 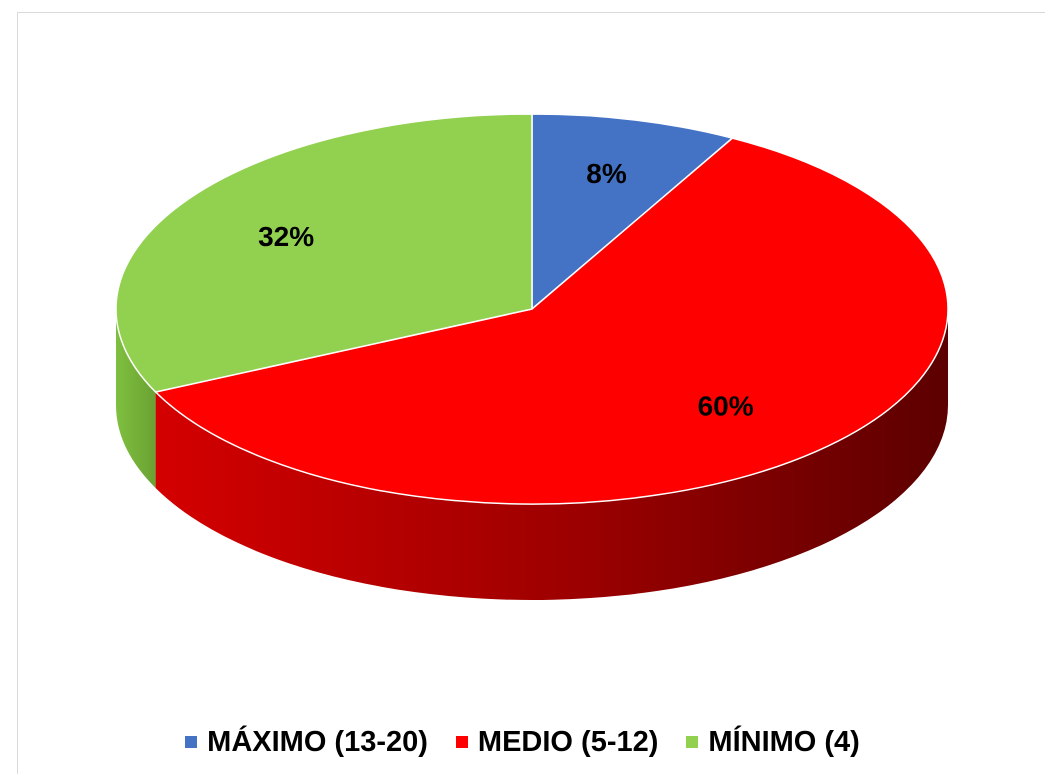 I want to click on data-label-minimo: 32%, so click(x=286, y=236).